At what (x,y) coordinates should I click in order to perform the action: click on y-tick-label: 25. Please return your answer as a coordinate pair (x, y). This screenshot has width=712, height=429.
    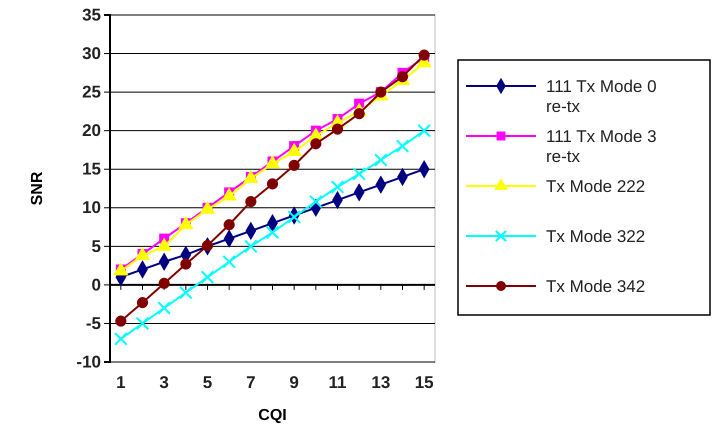
    Looking at the image, I should click on (91, 92).